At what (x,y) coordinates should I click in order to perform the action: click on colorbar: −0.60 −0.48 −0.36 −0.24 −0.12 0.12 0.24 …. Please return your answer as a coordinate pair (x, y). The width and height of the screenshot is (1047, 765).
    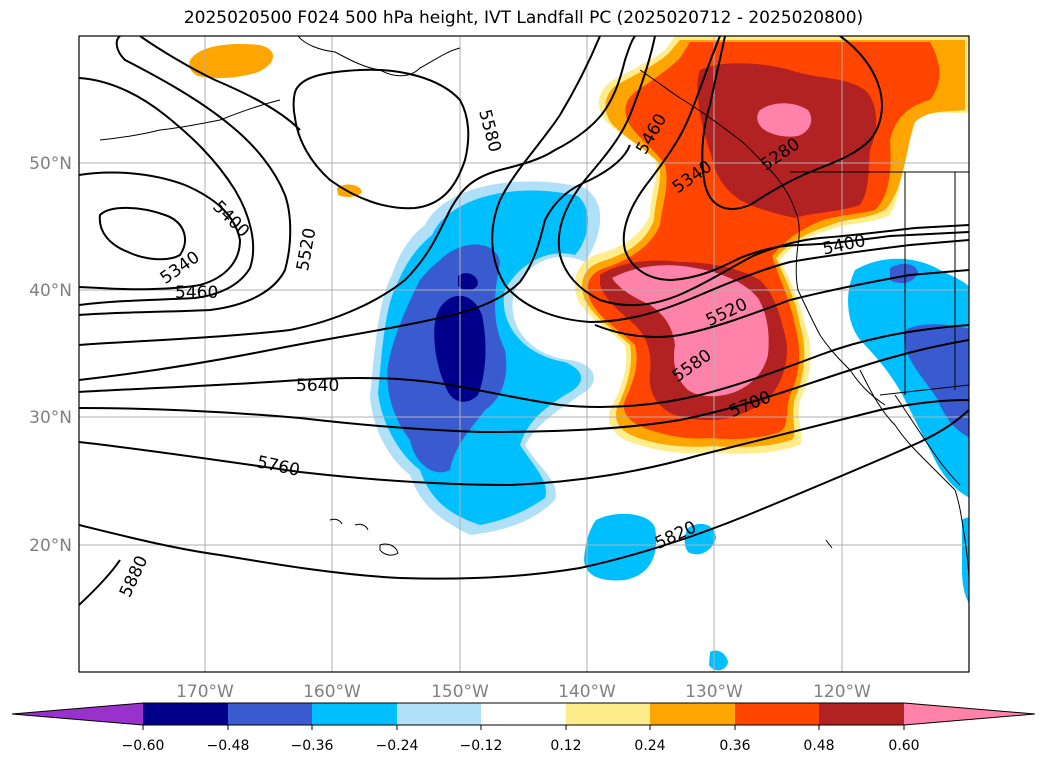
    Looking at the image, I should click on (523, 728).